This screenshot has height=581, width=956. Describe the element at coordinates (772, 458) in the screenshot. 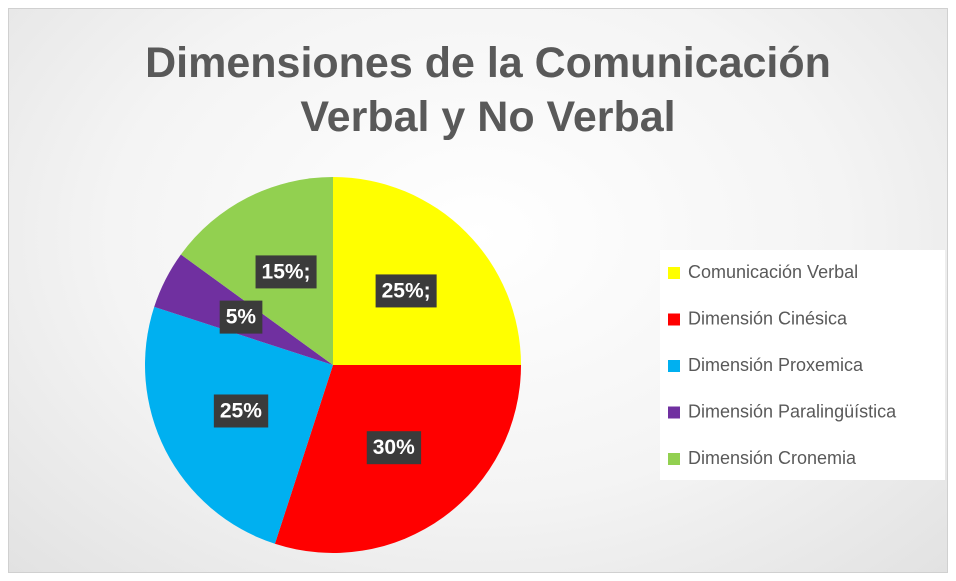

I see `legend-label: Dimensión Cronemia` at that location.